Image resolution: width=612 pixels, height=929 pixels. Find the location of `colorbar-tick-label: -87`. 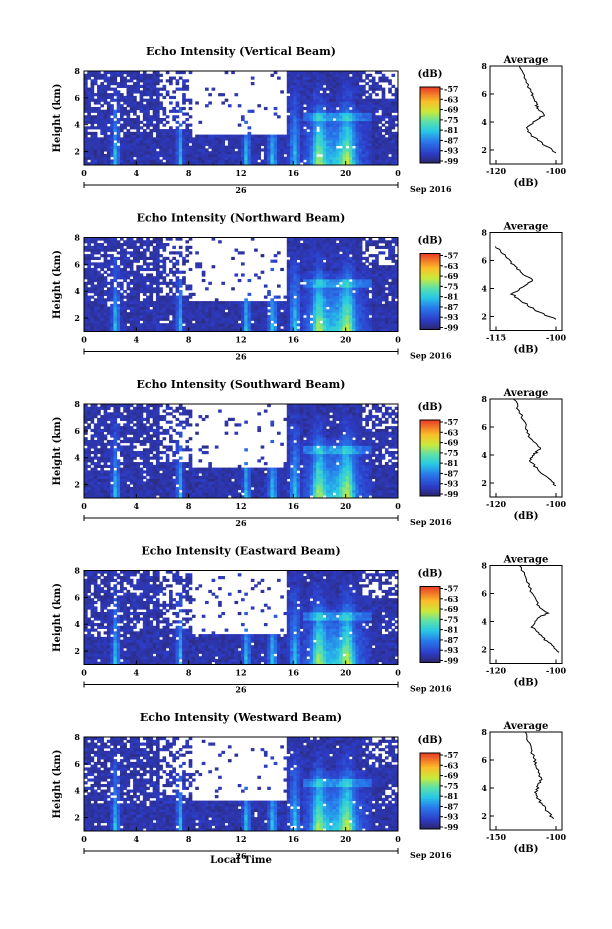

colorbar-tick-label: -87 is located at coordinates (451, 140).